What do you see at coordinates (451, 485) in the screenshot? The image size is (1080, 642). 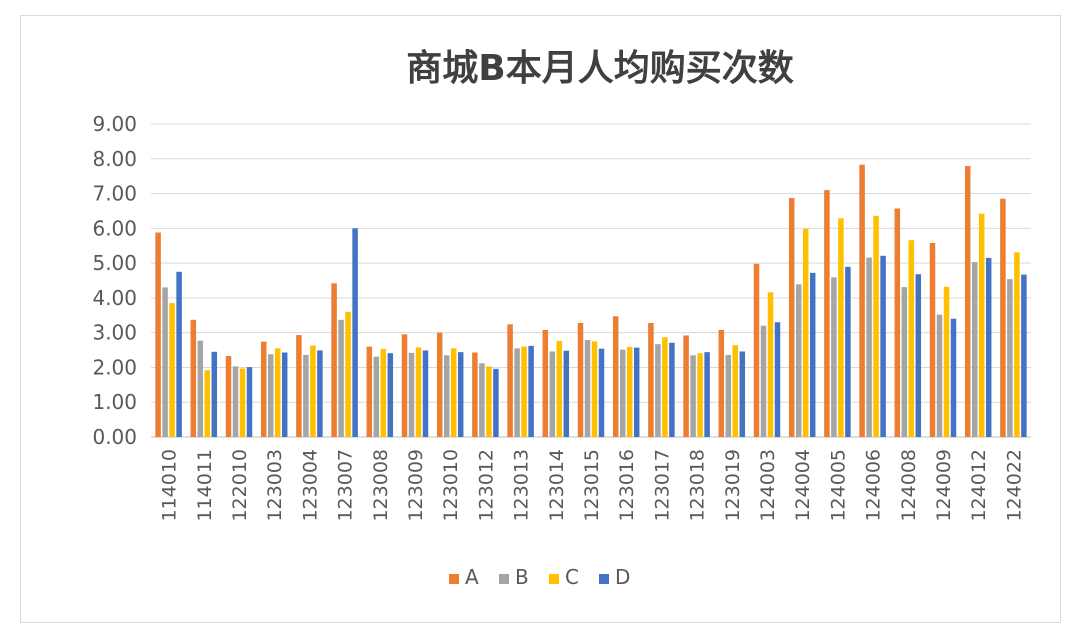 I see `x-tick-label: 123010` at bounding box center [451, 485].